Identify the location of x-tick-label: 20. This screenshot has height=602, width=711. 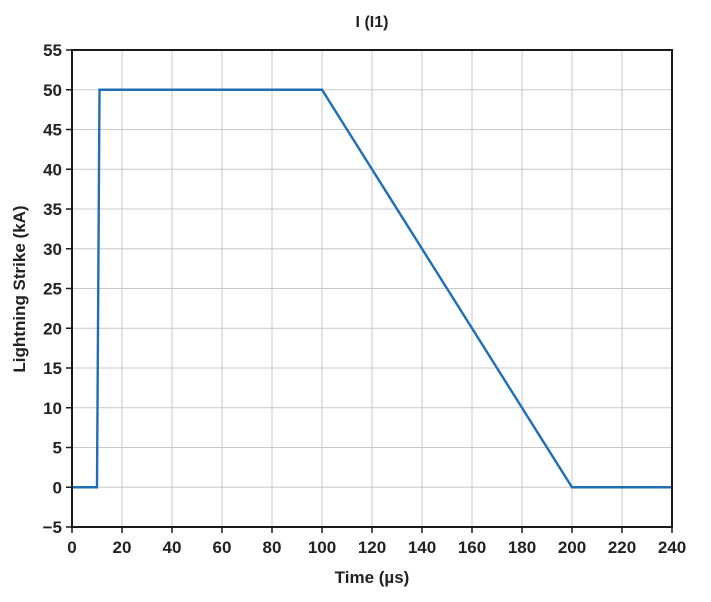
(122, 547).